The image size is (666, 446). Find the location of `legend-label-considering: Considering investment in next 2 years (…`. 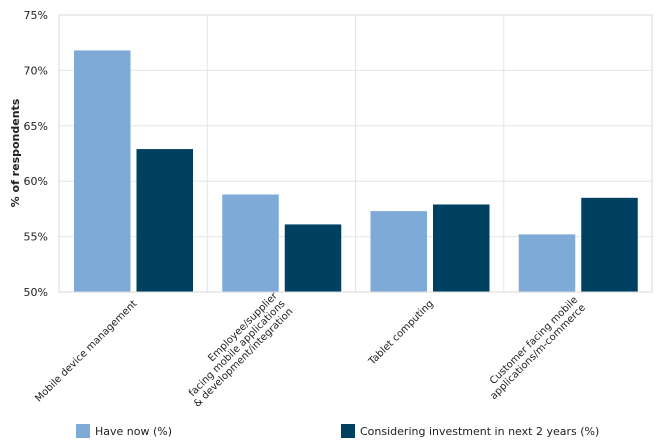

legend-label-considering: Considering investment in next 2 years (… is located at coordinates (480, 431).